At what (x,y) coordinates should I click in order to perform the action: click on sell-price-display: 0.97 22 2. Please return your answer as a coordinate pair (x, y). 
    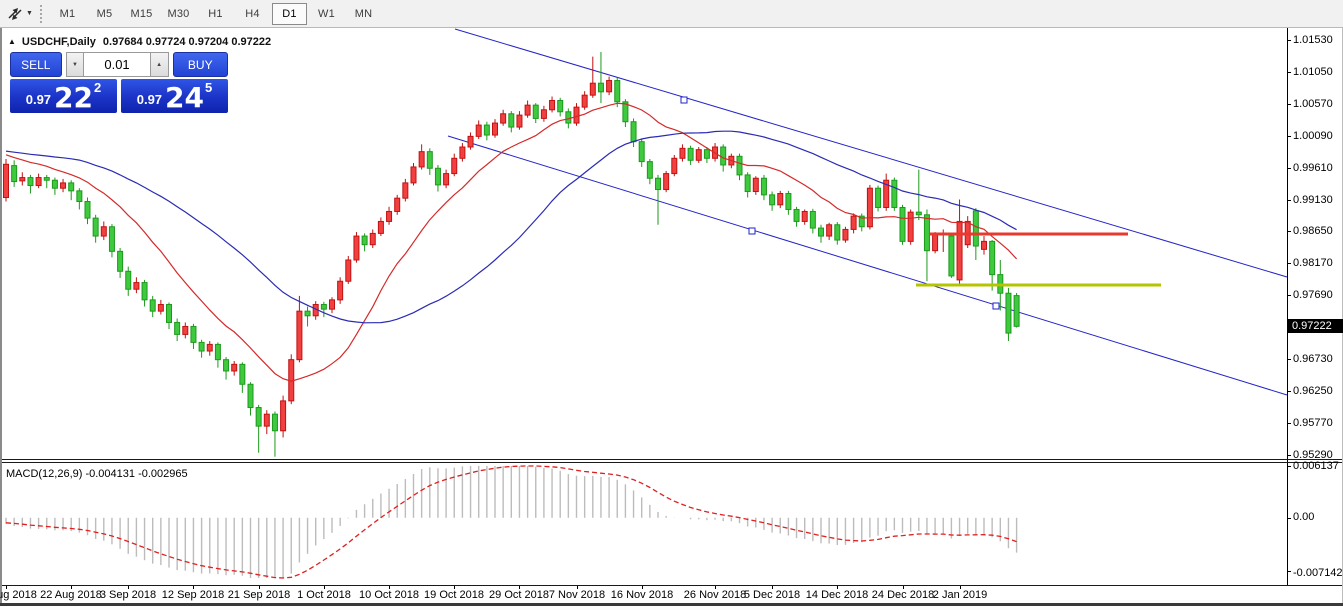
    Looking at the image, I should click on (63, 96).